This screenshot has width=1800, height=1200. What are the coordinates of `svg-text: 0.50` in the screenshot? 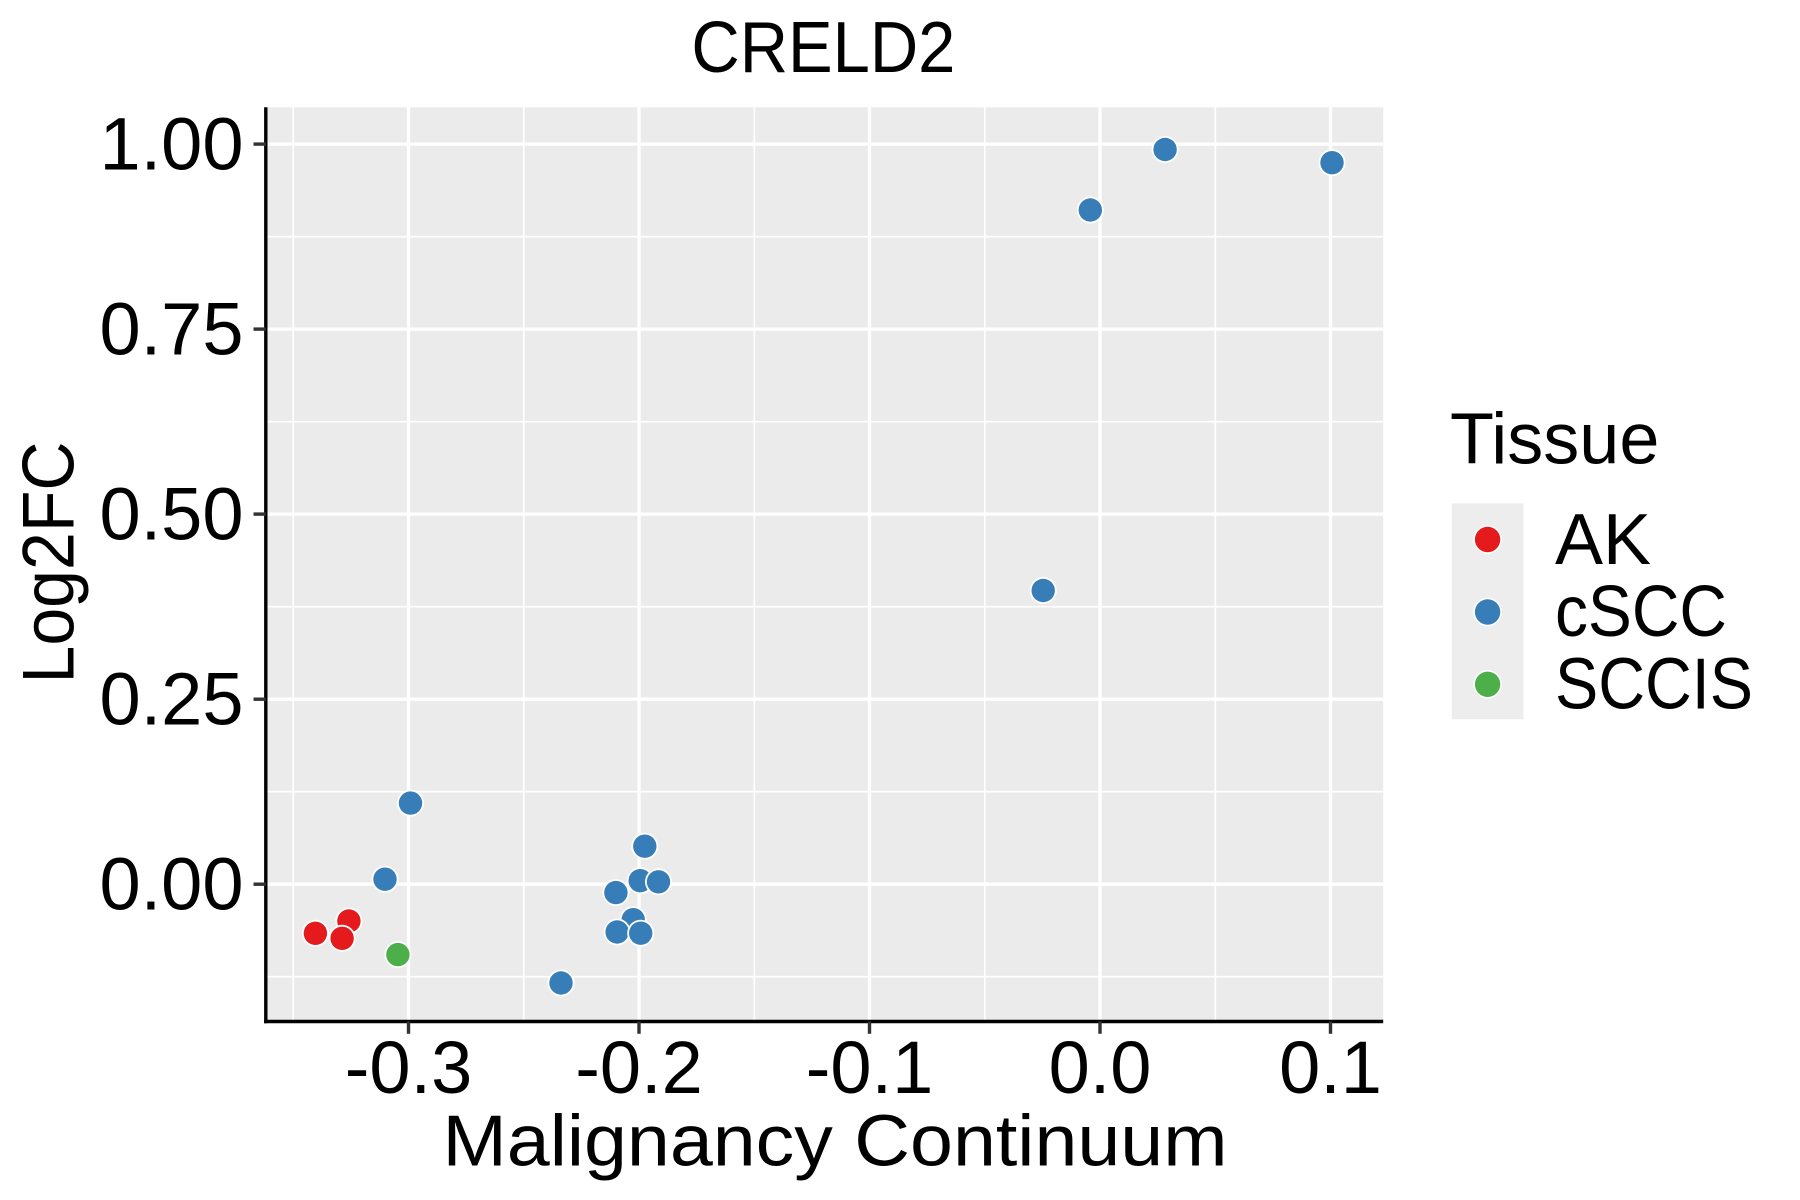 It's located at (171, 514).